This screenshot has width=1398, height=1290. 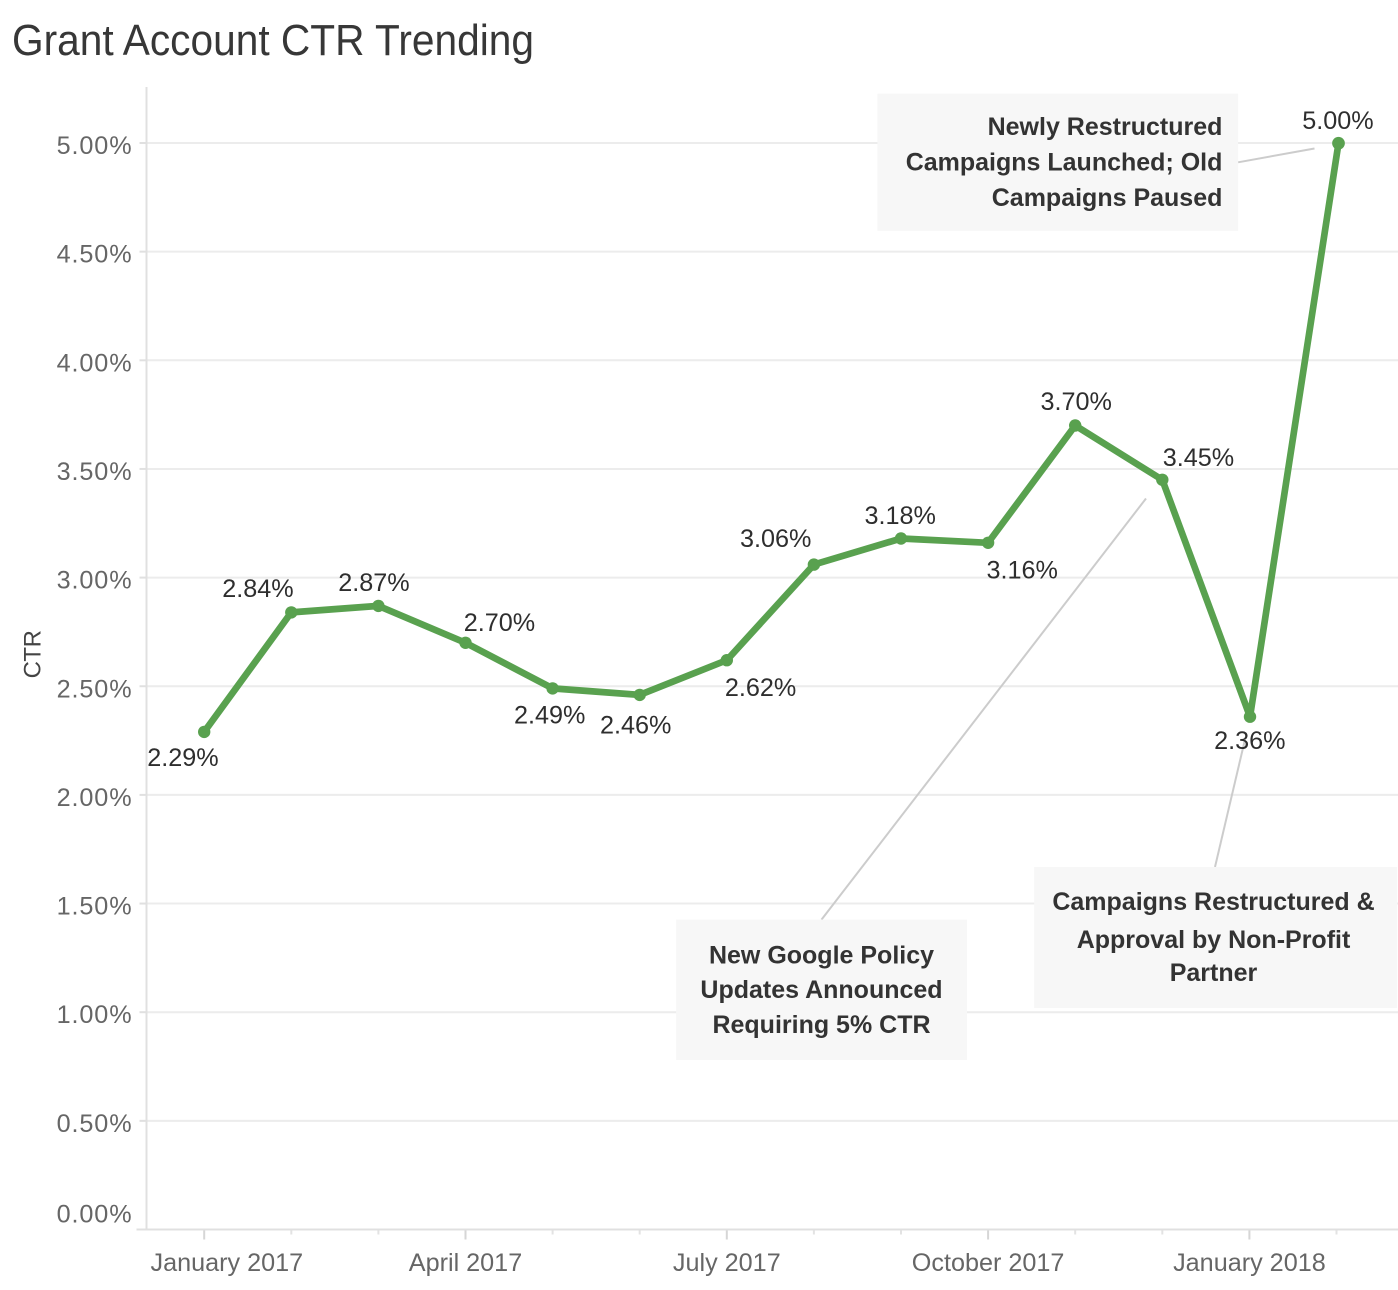 What do you see at coordinates (1213, 902) in the screenshot?
I see `svg-text: Campaigns Restructured &` at bounding box center [1213, 902].